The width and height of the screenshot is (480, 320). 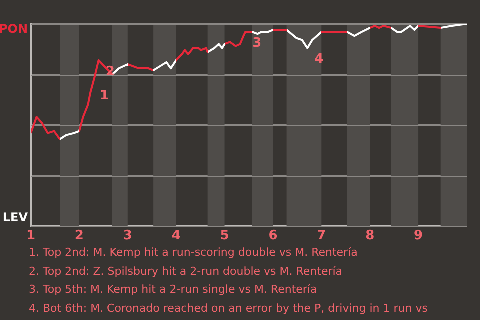 I want to click on text: 3. Top 5th: M. Kemp hit a 2-run single vs M. Rentería, so click(x=173, y=290).